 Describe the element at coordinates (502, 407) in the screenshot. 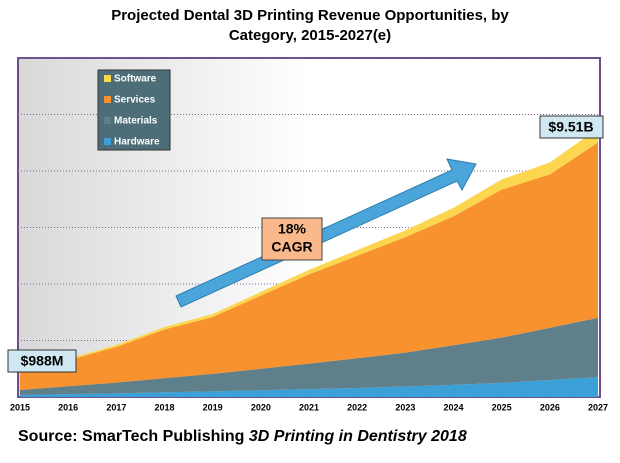

I see `x-tick-label: 2025` at that location.